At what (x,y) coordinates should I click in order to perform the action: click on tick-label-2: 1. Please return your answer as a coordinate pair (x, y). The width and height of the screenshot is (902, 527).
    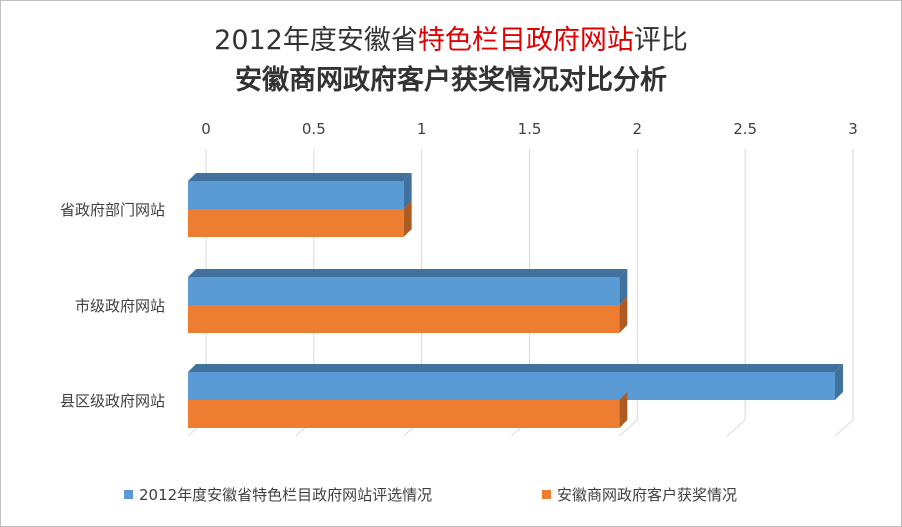
    Looking at the image, I should click on (422, 129).